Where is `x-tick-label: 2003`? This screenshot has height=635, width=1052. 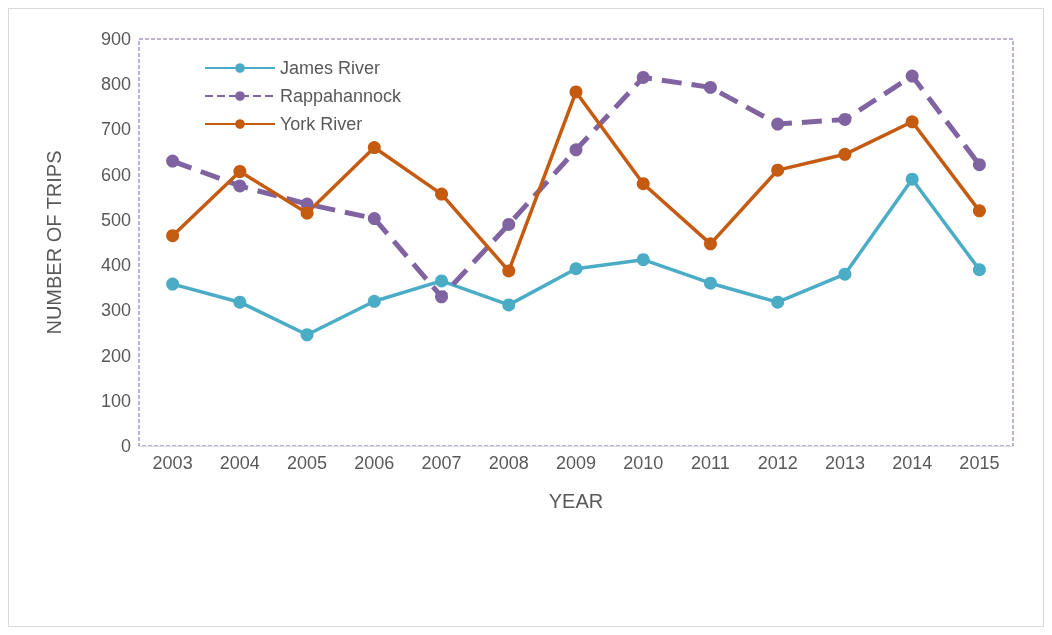
x-tick-label: 2003 is located at coordinates (172, 463).